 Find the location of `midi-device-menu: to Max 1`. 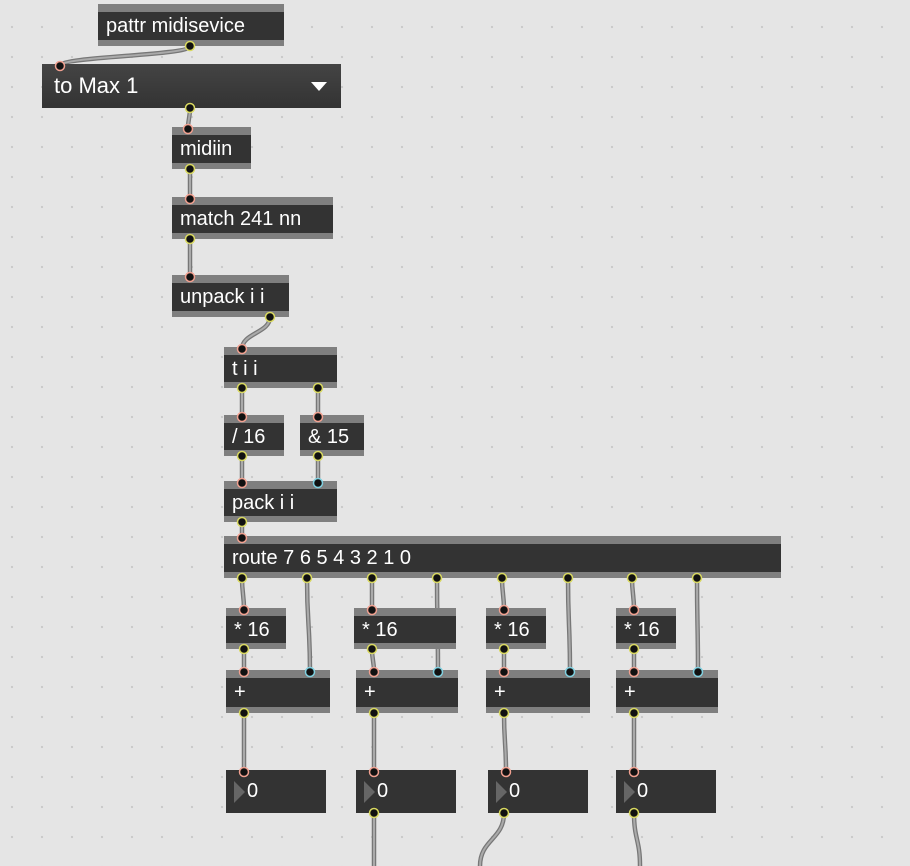

midi-device-menu: to Max 1 is located at coordinates (191, 86).